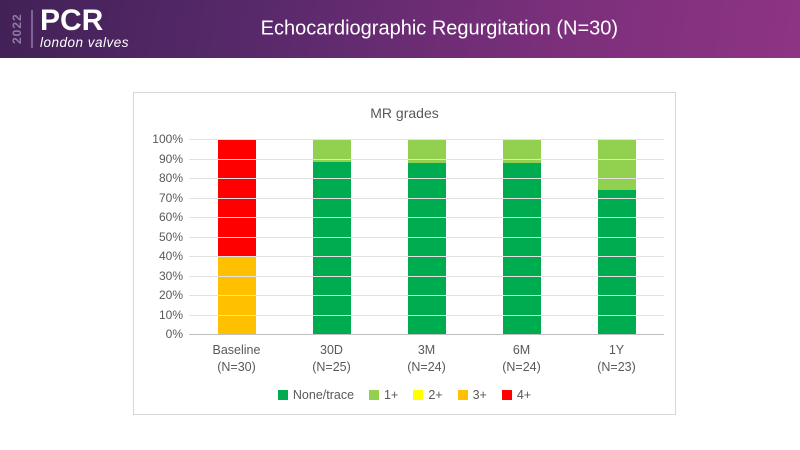 The width and height of the screenshot is (800, 450). I want to click on y-tick-label: 70%, so click(170, 197).